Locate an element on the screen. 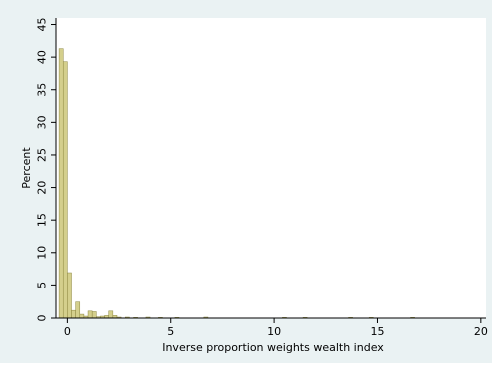 This screenshot has height=368, width=492. x-tick-label-3: 15 is located at coordinates (377, 331).